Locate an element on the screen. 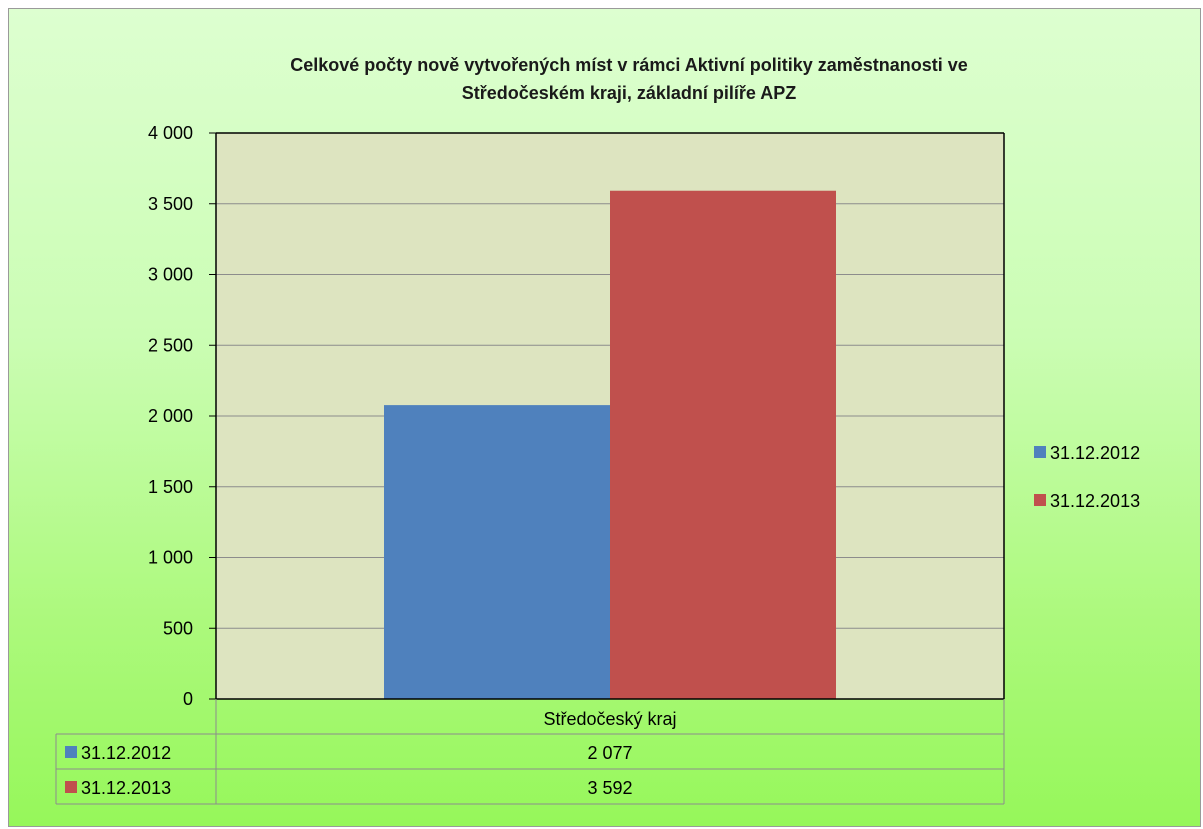  table-row-label: 31.12.2012 is located at coordinates (126, 753).